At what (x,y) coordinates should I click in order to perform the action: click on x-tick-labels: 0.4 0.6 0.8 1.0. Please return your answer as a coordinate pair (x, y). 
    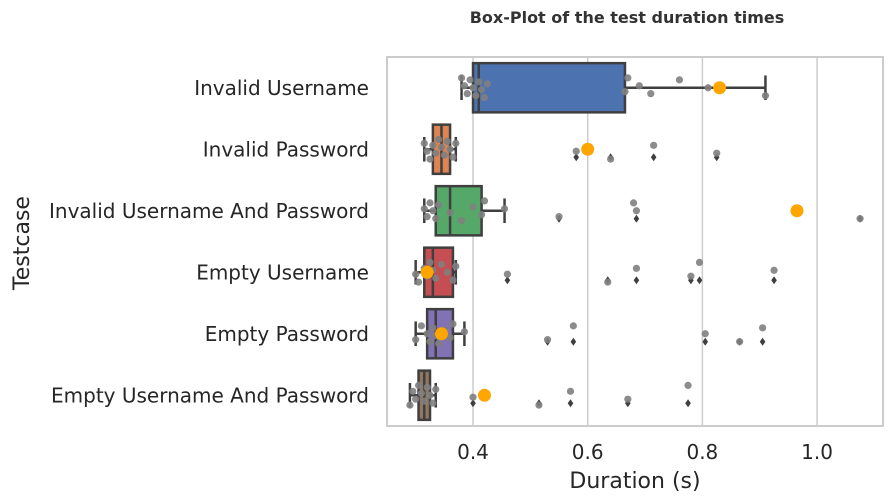
    Looking at the image, I should click on (645, 452).